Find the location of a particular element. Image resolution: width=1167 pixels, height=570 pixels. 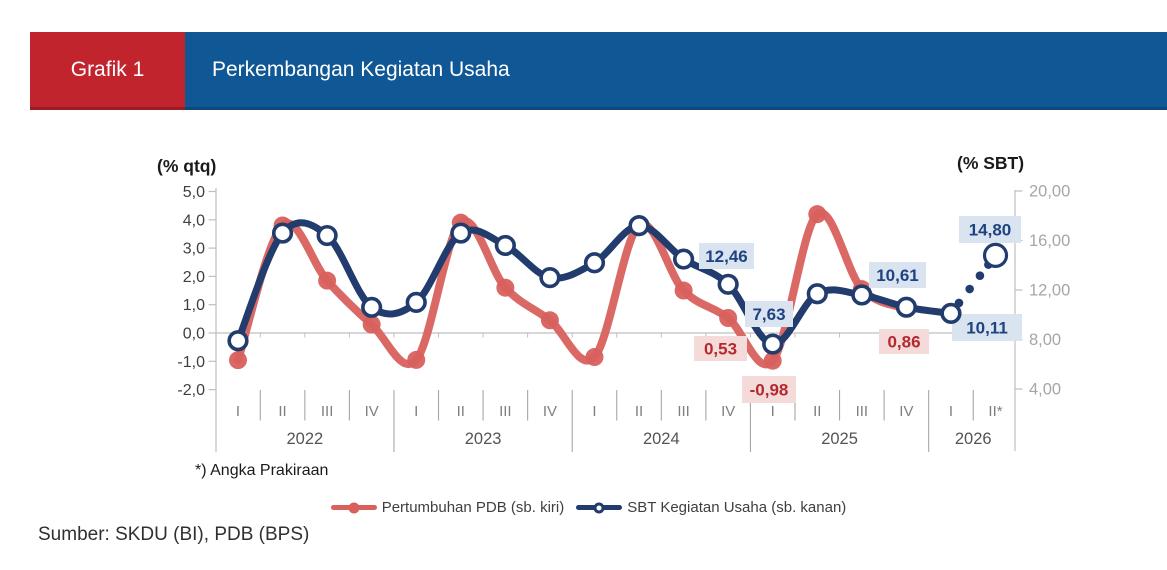

svg-text: -0,98 is located at coordinates (769, 390).